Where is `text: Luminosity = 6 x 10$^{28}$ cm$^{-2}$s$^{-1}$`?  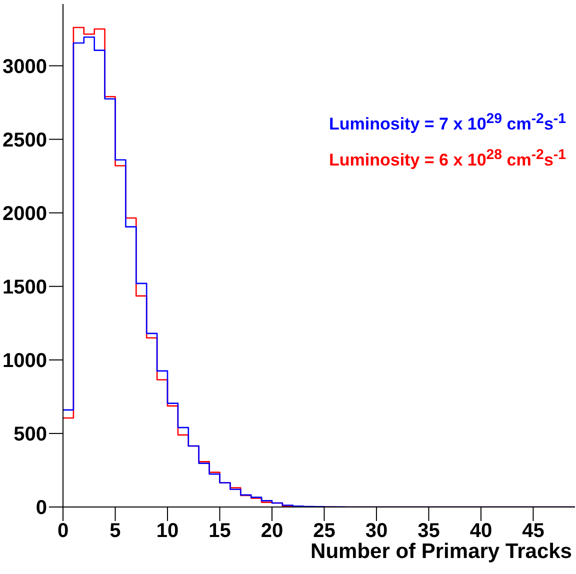
text: Luminosity = 6 x 10$^{28}$ cm$^{-2}$s$^{-1}$ is located at coordinates (447, 159).